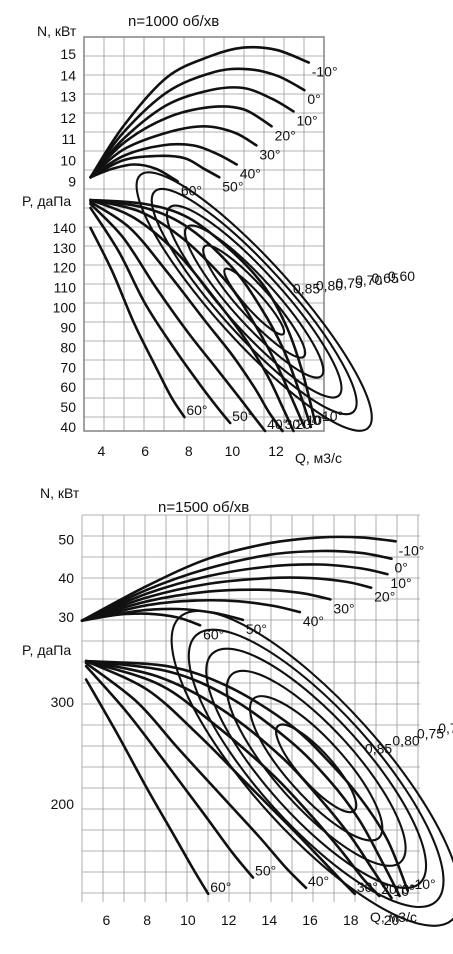 This screenshot has height=954, width=453. I want to click on pressure-y-tick-label: 40, so click(68, 427).